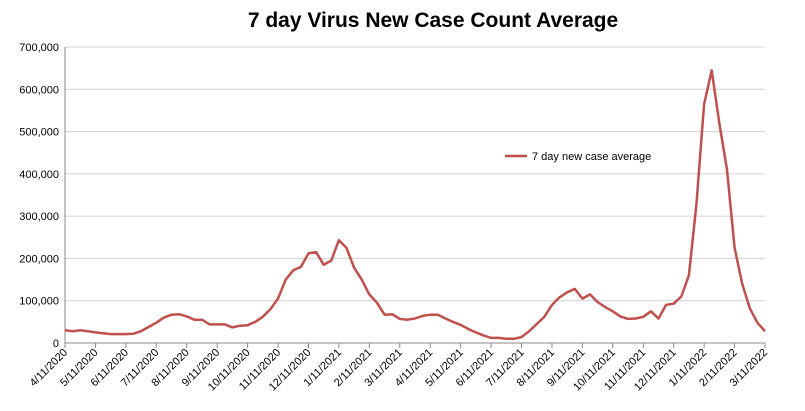  I want to click on y-tick-label: 0, so click(56, 344).